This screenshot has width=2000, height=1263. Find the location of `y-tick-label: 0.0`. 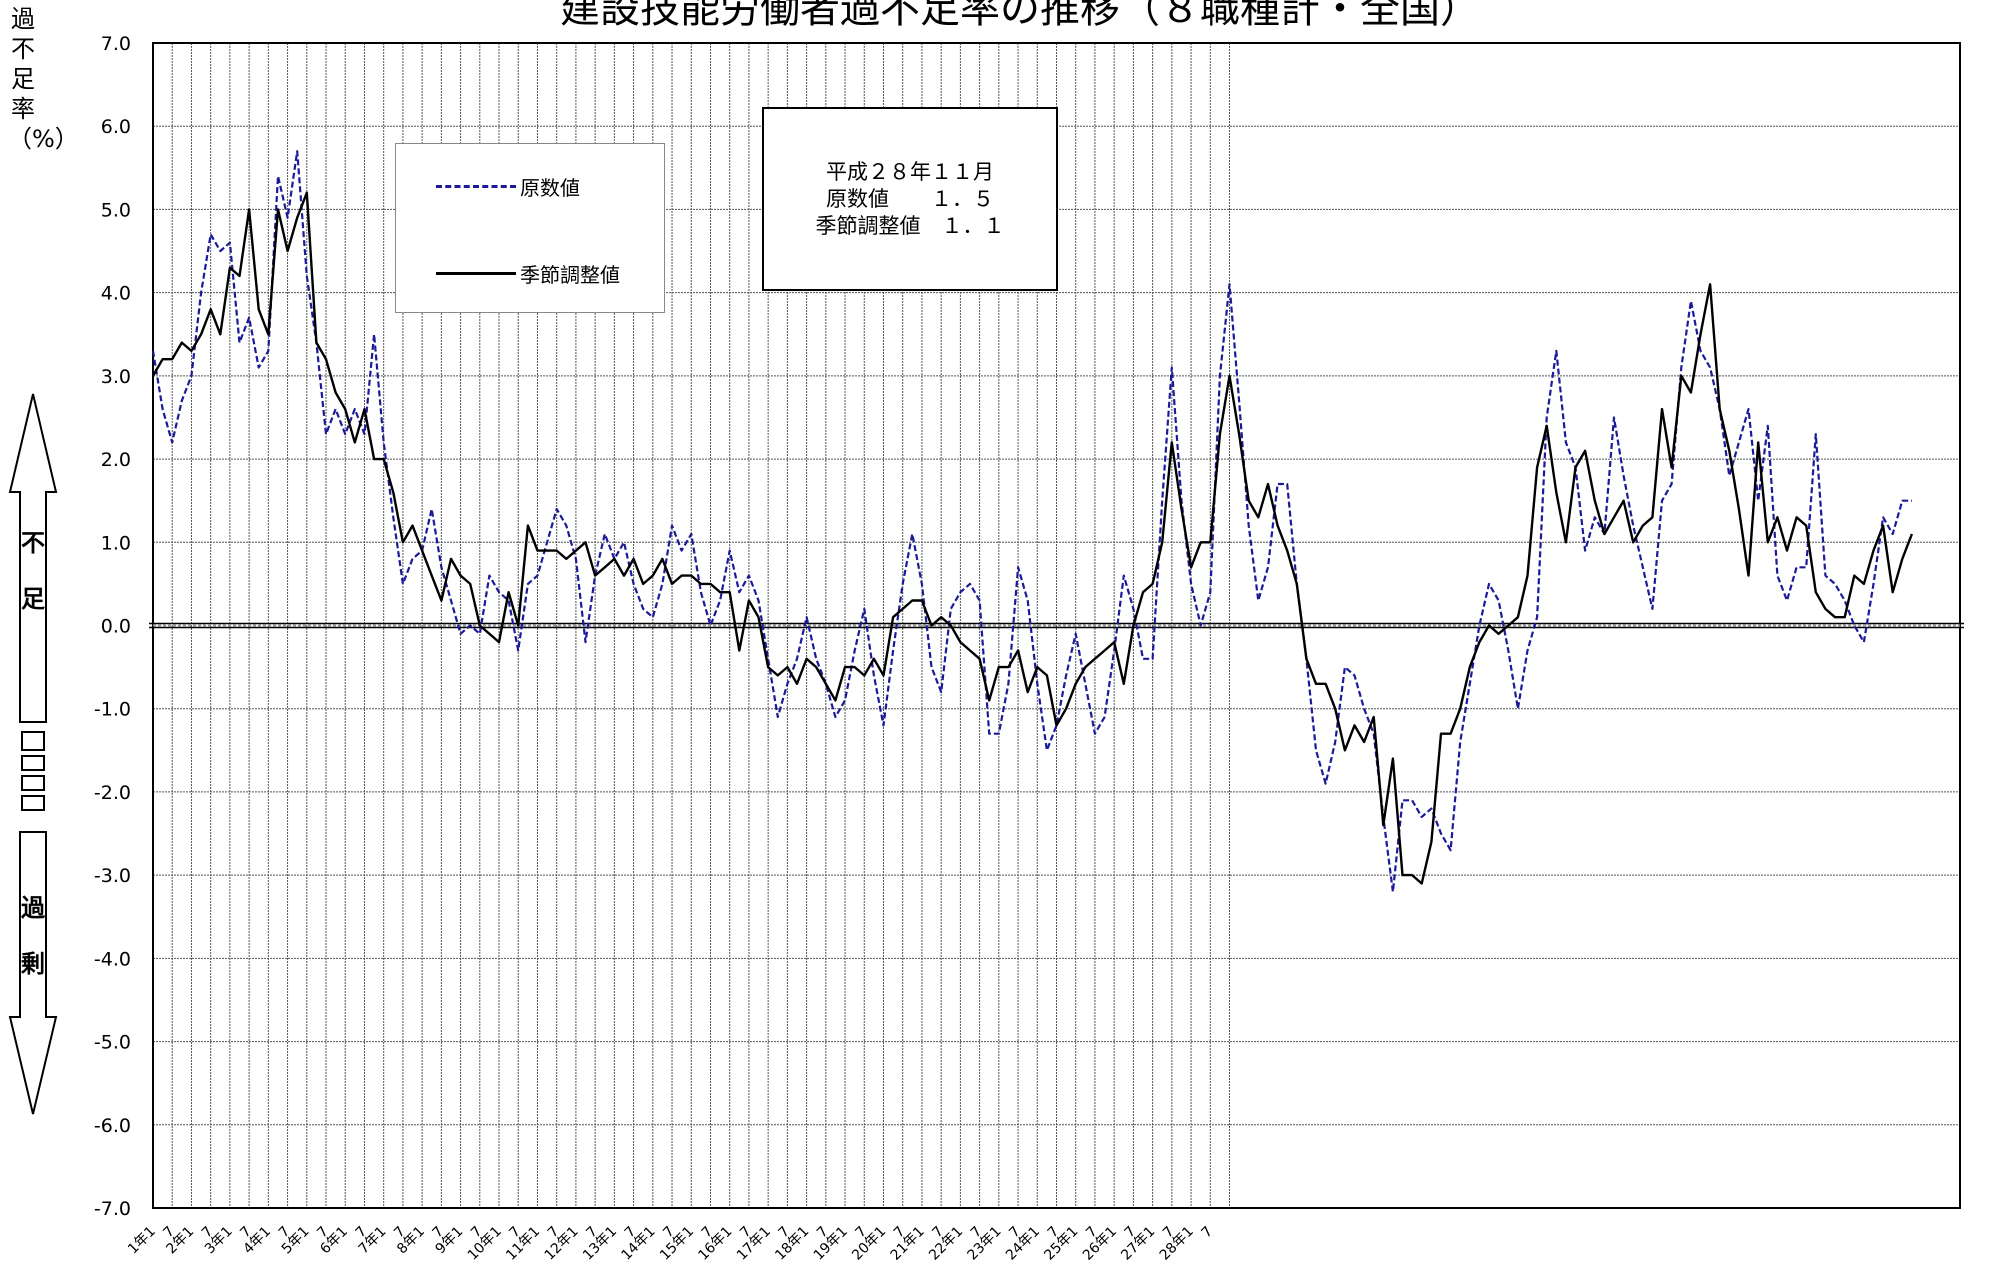

y-tick-label: 0.0 is located at coordinates (116, 627).